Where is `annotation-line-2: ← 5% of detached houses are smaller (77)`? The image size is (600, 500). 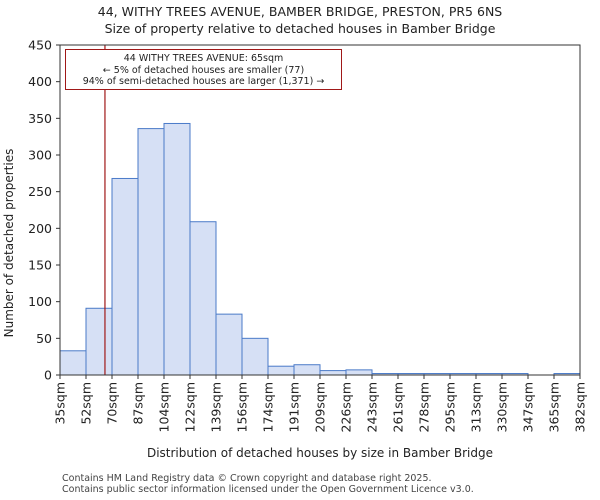 annotation-line-2: ← 5% of detached houses are smaller (77) is located at coordinates (203, 70).